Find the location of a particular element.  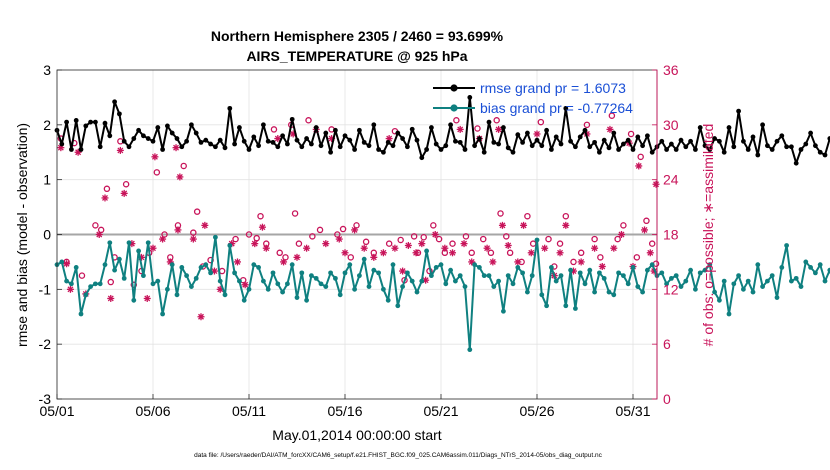

chart-title-line2: AIRS_TEMPERATURE @ 925 hPa is located at coordinates (356, 56).